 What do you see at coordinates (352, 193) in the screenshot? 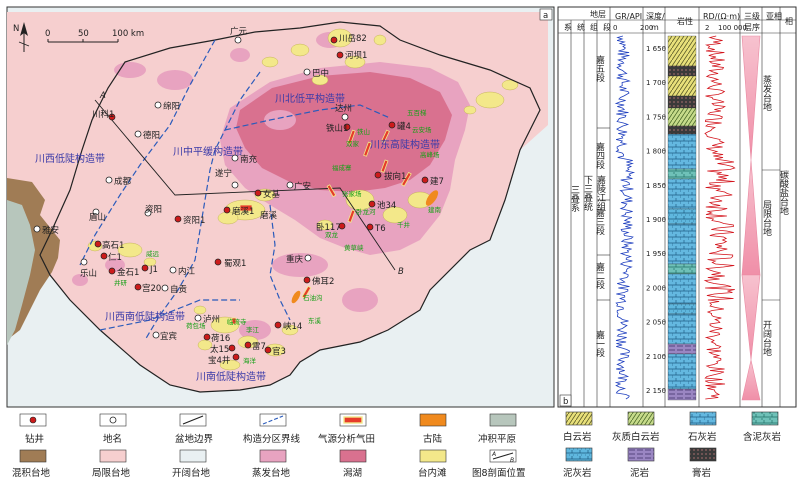
I see `gas-field-label: 张家场` at bounding box center [352, 193].